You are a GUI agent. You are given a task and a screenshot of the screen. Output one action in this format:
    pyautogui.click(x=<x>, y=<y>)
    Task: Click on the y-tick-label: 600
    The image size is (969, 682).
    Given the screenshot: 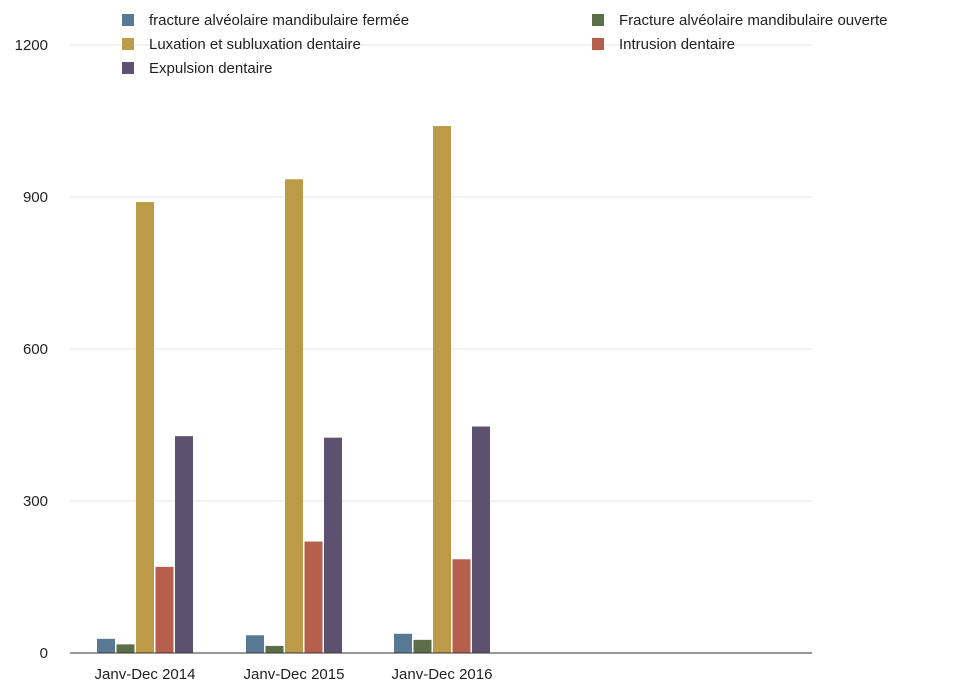 What is the action you would take?
    pyautogui.click(x=35, y=349)
    